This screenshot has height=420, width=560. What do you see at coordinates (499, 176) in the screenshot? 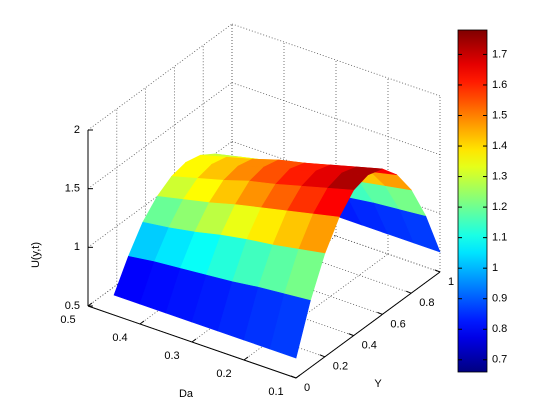
I see `colorbar-tick-label: 1.3` at bounding box center [499, 176].